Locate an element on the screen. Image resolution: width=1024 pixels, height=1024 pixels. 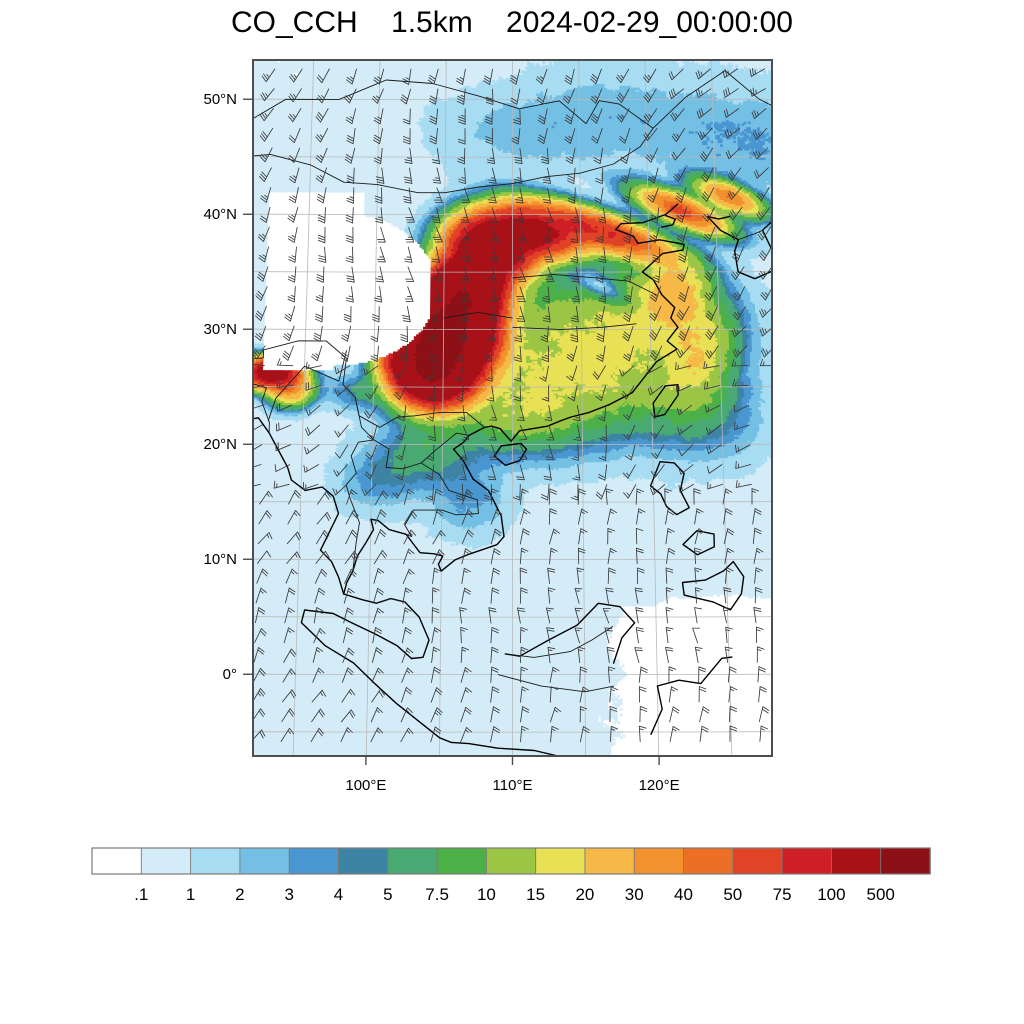
y-axis-tick-label: 40°N is located at coordinates (220, 214).